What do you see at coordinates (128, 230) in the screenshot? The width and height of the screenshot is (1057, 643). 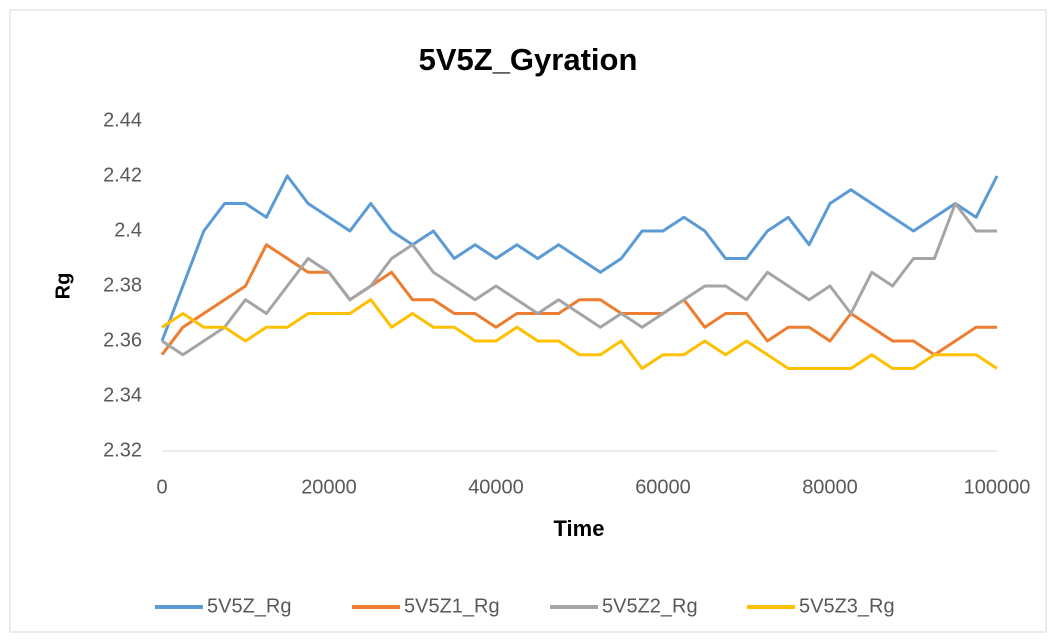 I see `y-tick-label: 2.4` at bounding box center [128, 230].